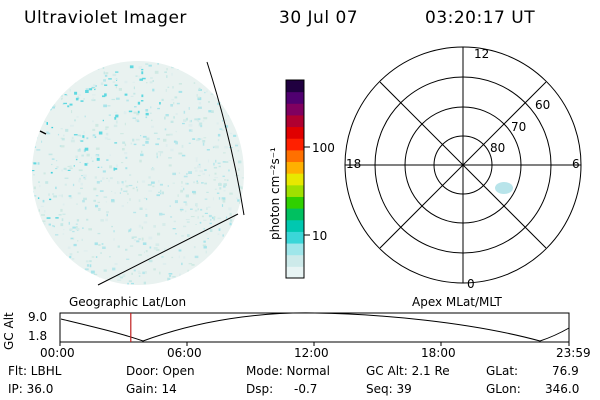 The image size is (600, 400). What do you see at coordinates (438, 353) in the screenshot?
I see `altitude-xtick-1800: 18:00` at bounding box center [438, 353].